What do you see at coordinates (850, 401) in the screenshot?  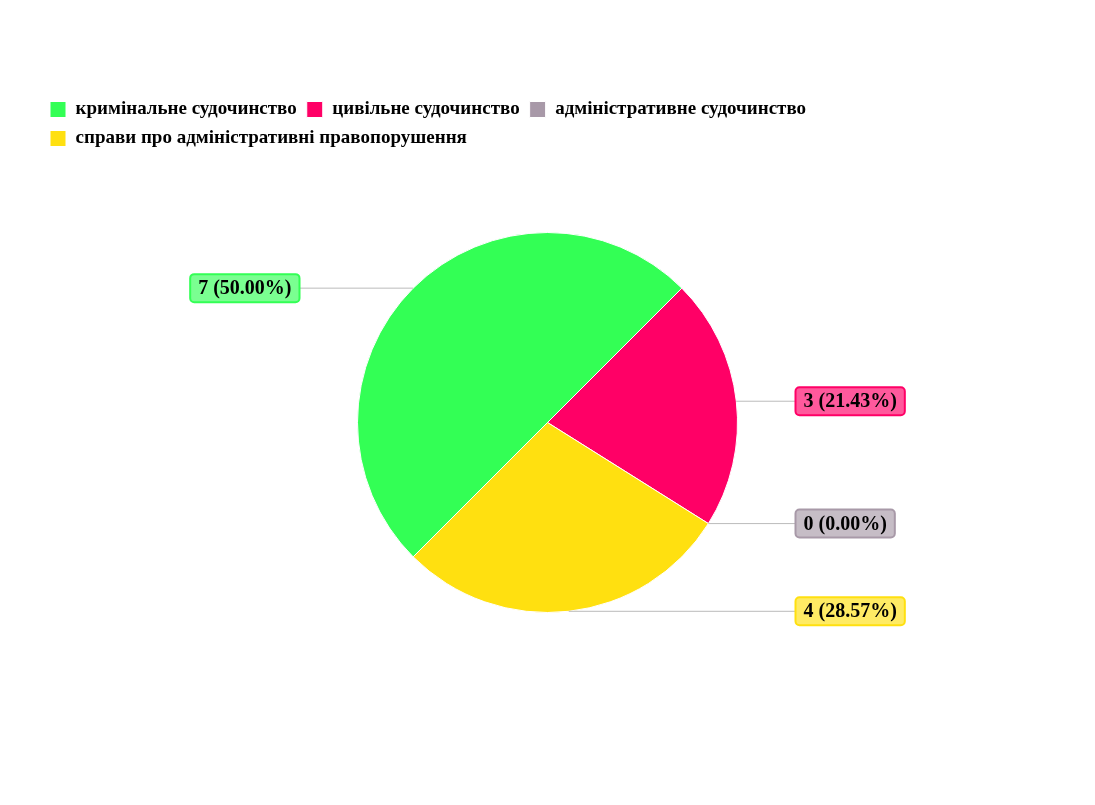 I see `data-label: 3 (21.43%)` at bounding box center [850, 401].